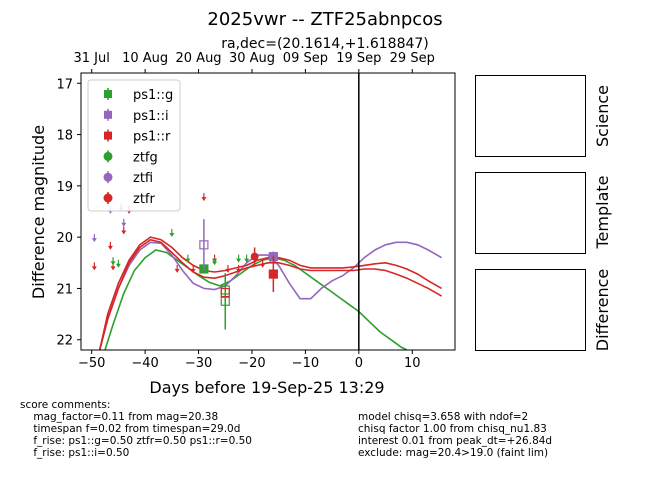 The height and width of the screenshot is (500, 650). I want to click on x-tick-label: −40, so click(144, 363).